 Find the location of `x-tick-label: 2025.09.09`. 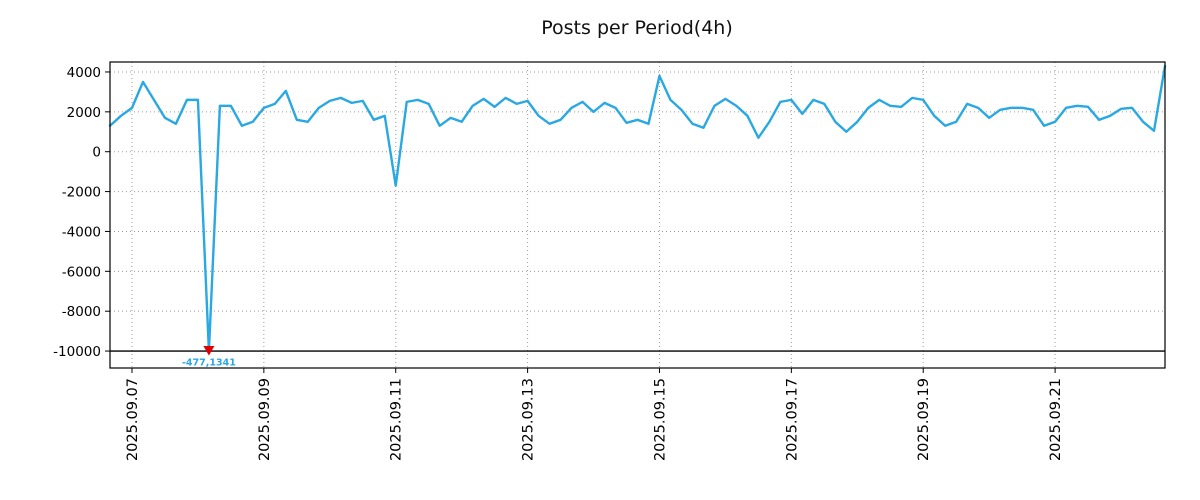

x-tick-label: 2025.09.09 is located at coordinates (265, 419).